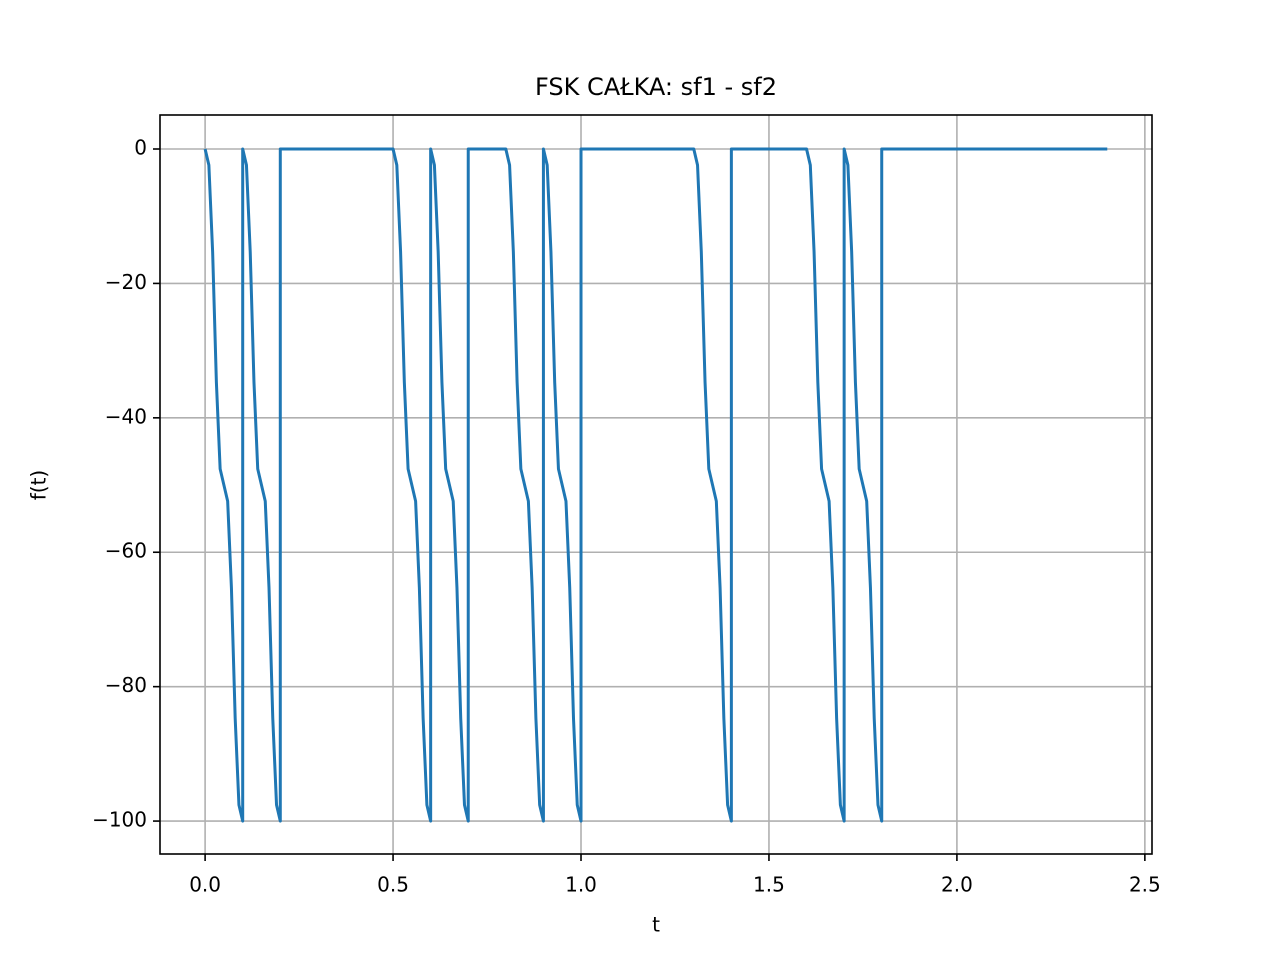 Image resolution: width=1280 pixels, height=960 pixels. Describe the element at coordinates (205, 885) in the screenshot. I see `x-tick-label: 0.0` at that location.